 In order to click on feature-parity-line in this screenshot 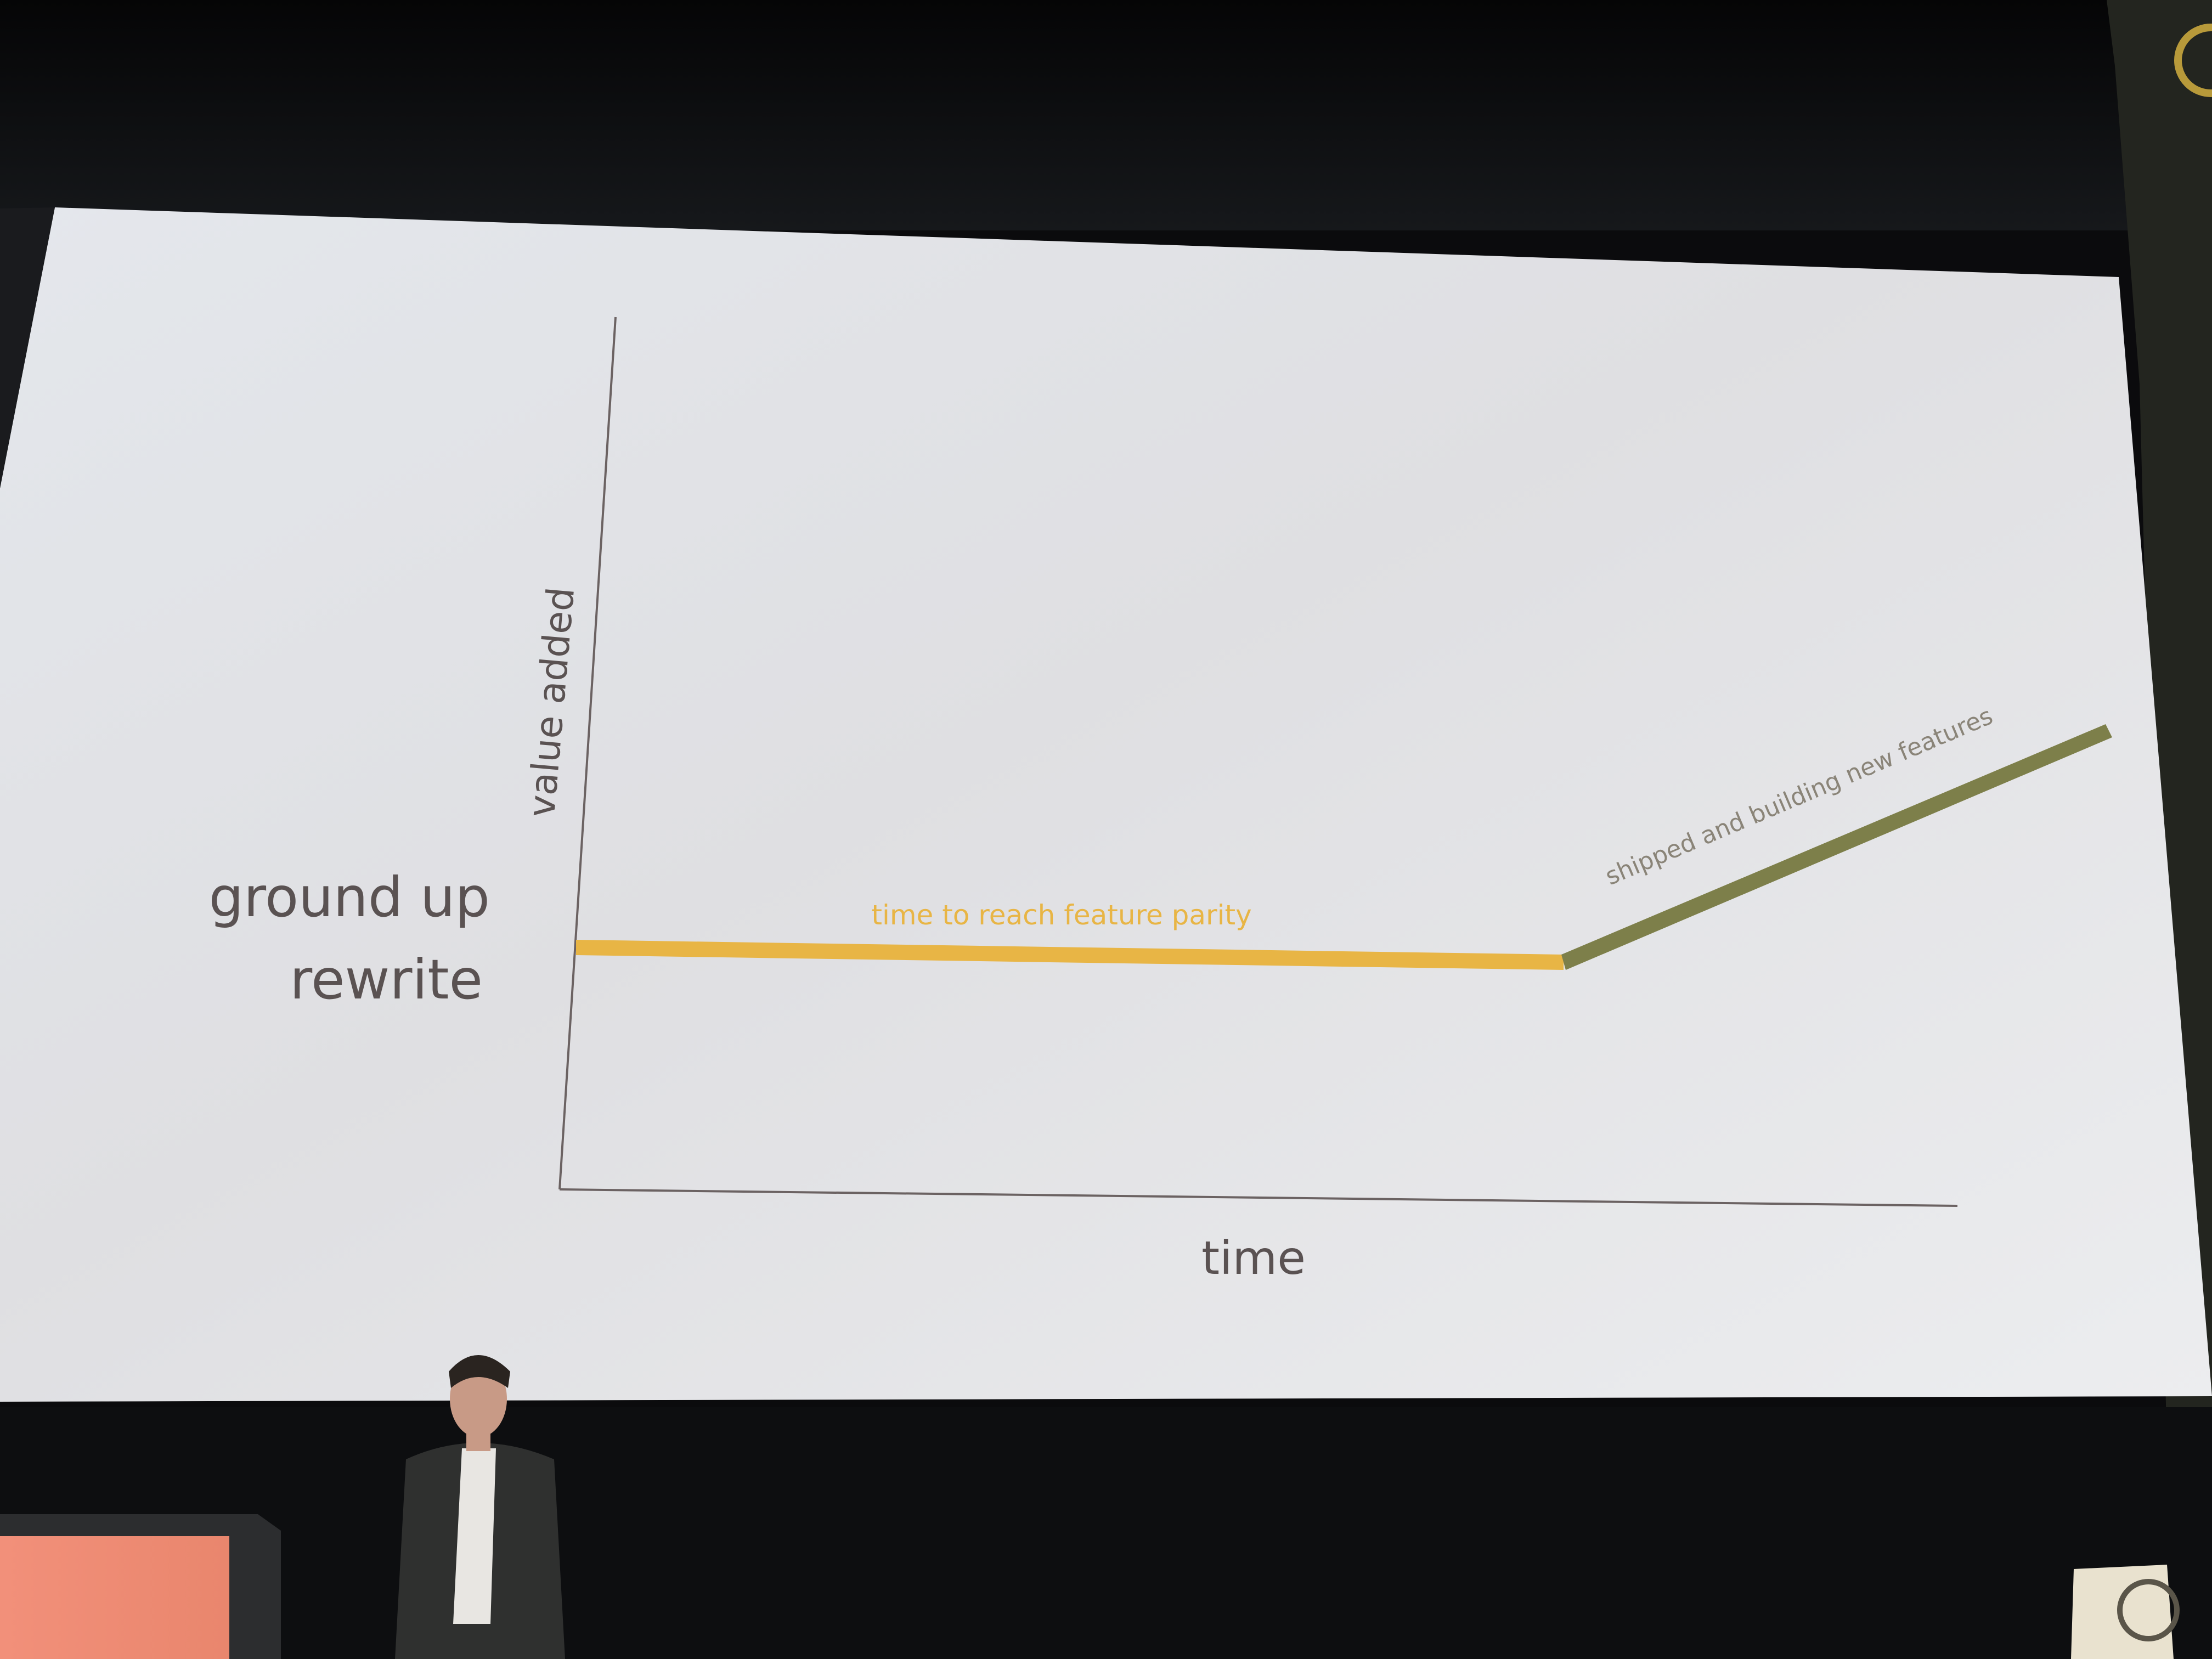, I will do `click(1070, 955)`.